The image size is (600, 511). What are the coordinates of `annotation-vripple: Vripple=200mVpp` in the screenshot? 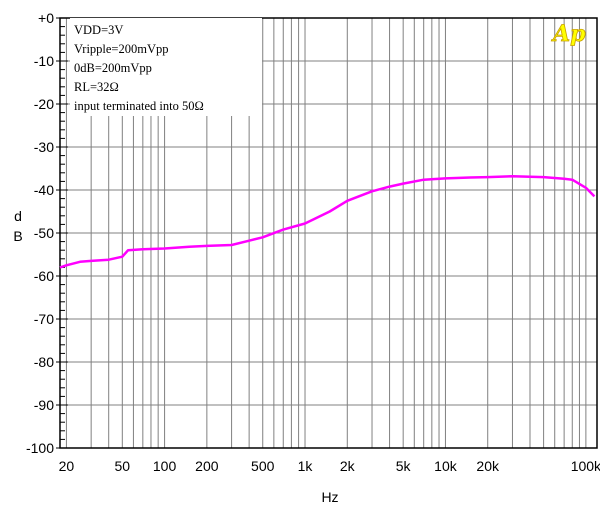 It's located at (121, 49).